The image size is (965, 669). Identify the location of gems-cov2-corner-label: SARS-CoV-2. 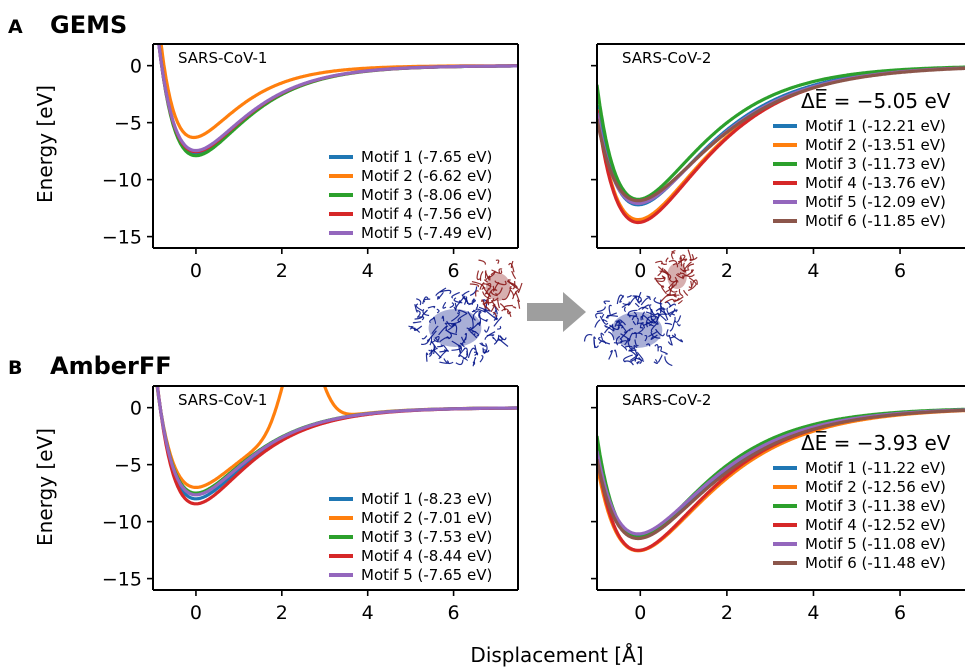
(666, 58).